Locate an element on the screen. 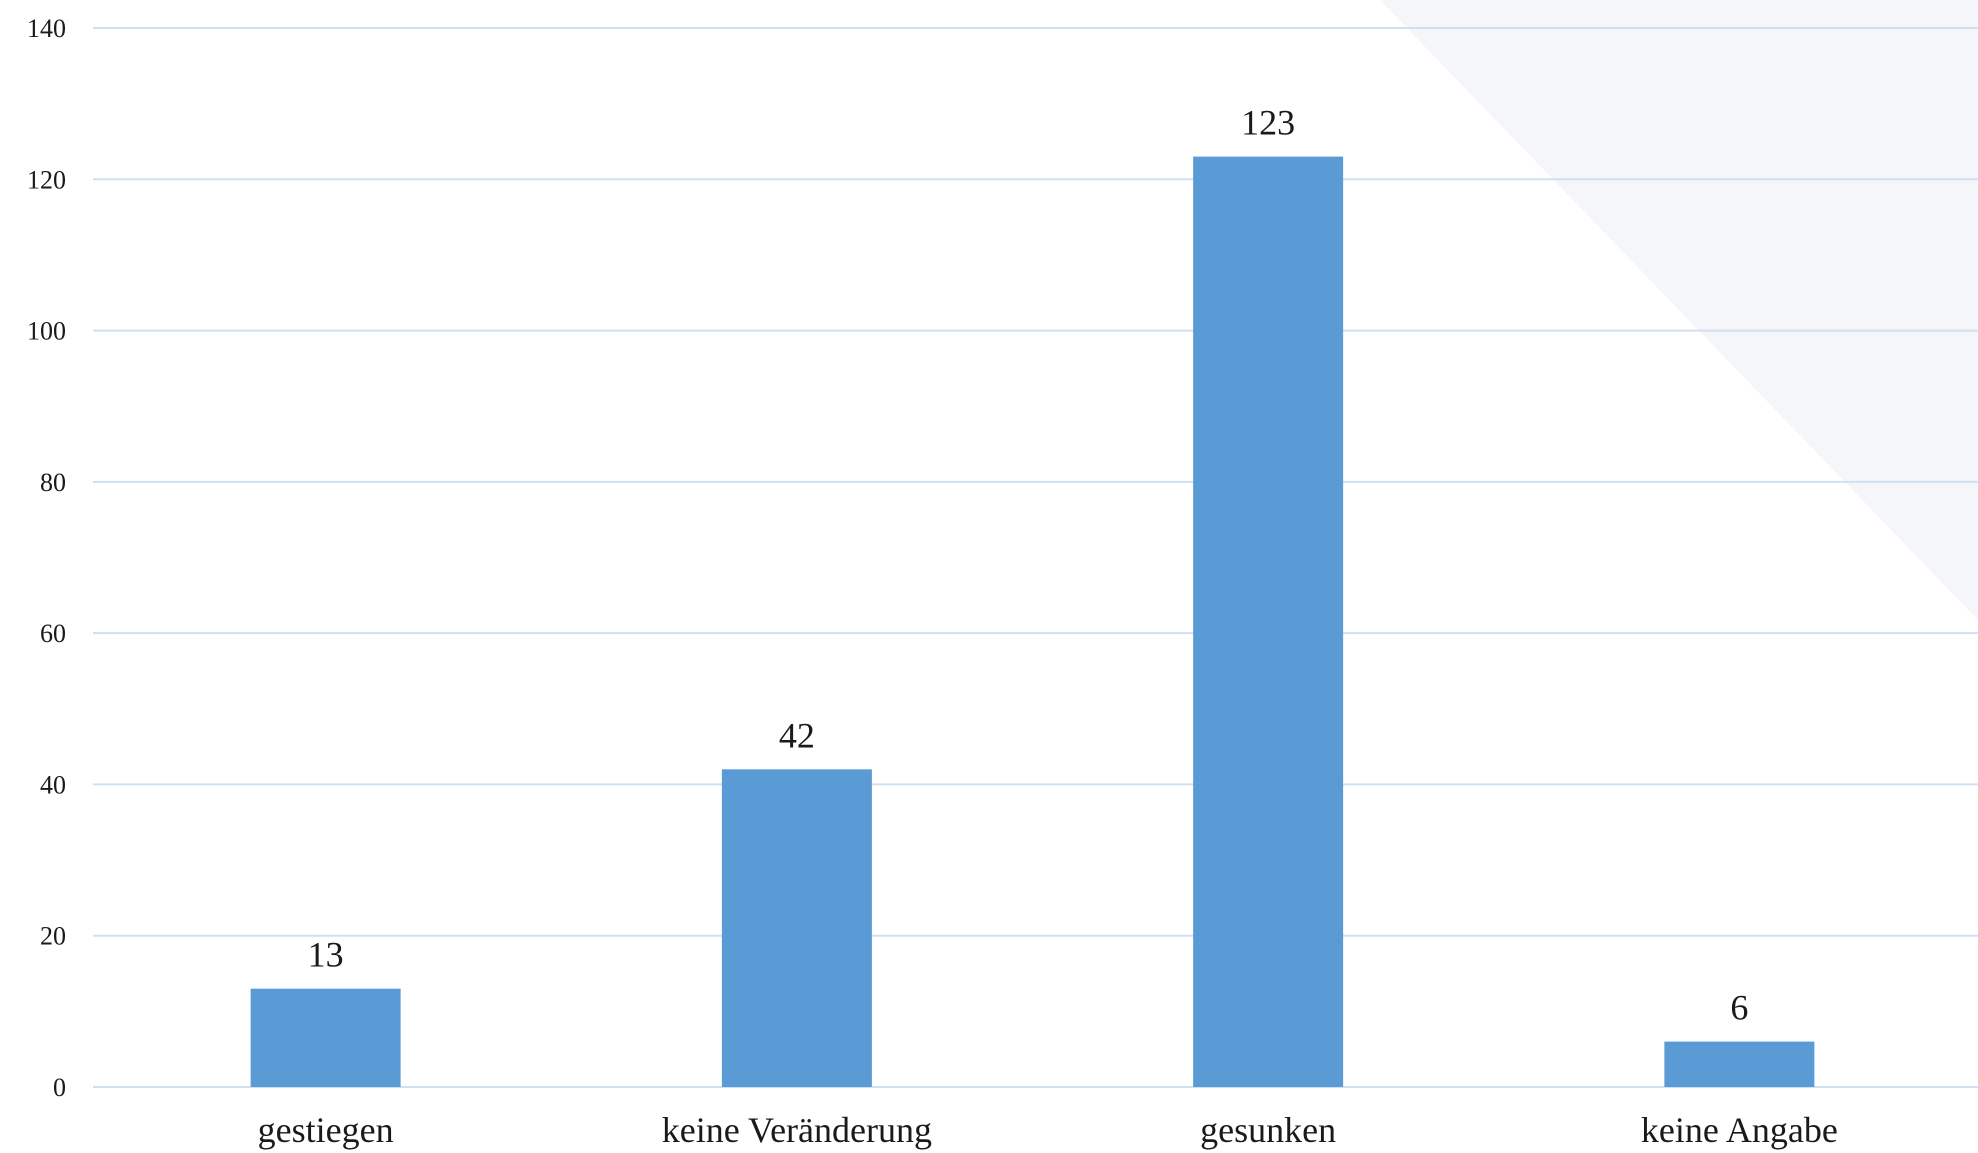 The height and width of the screenshot is (1153, 1978). data-label-2: 42 is located at coordinates (797, 735).